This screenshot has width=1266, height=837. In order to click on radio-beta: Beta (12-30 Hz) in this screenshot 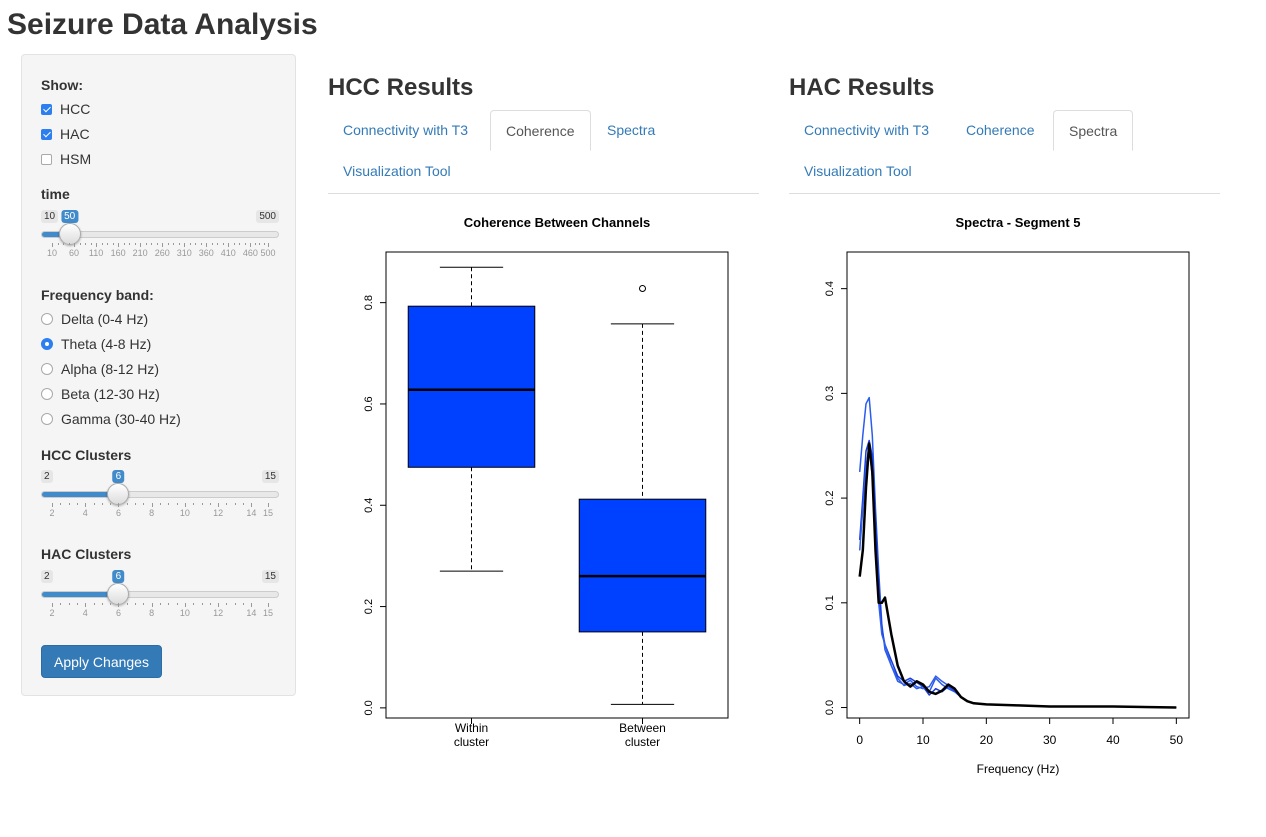, I will do `click(100, 394)`.